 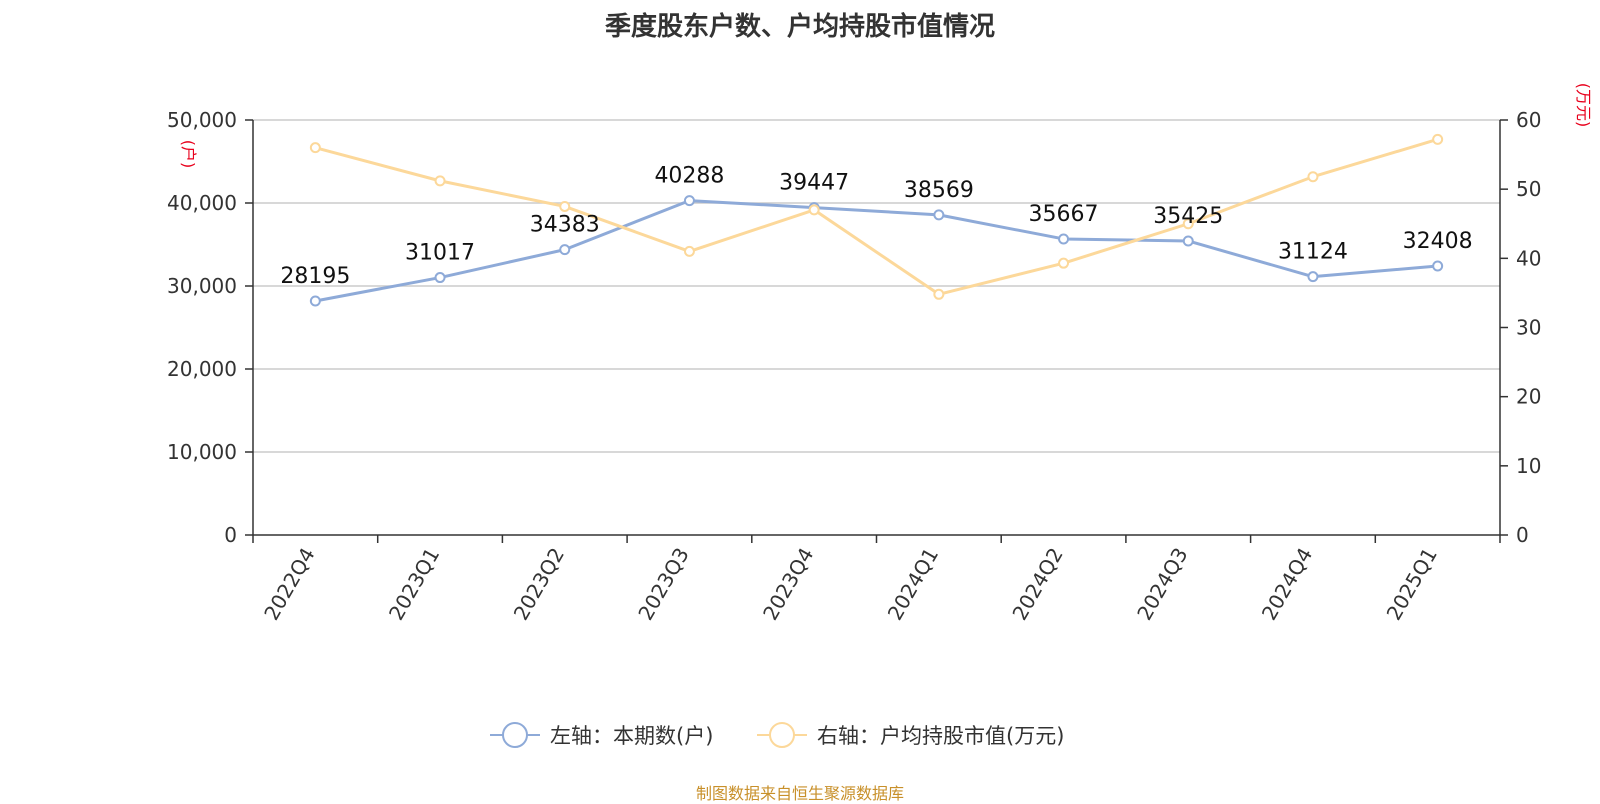 I want to click on legend-item-1: 左轴：本期数(户), so click(x=601, y=735).